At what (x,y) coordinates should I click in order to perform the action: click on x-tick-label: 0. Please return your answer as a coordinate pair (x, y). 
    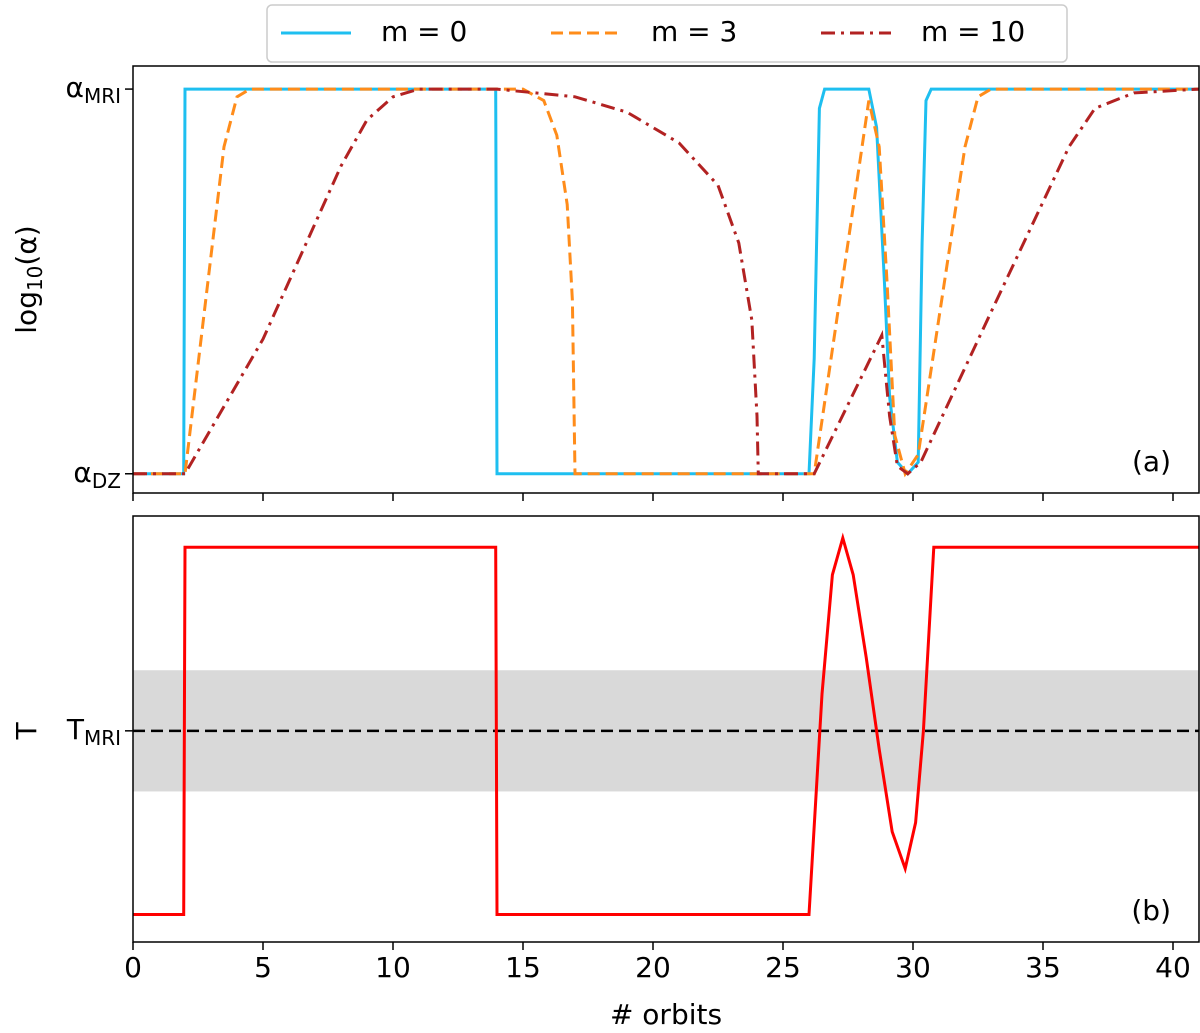
    Looking at the image, I should click on (133, 967).